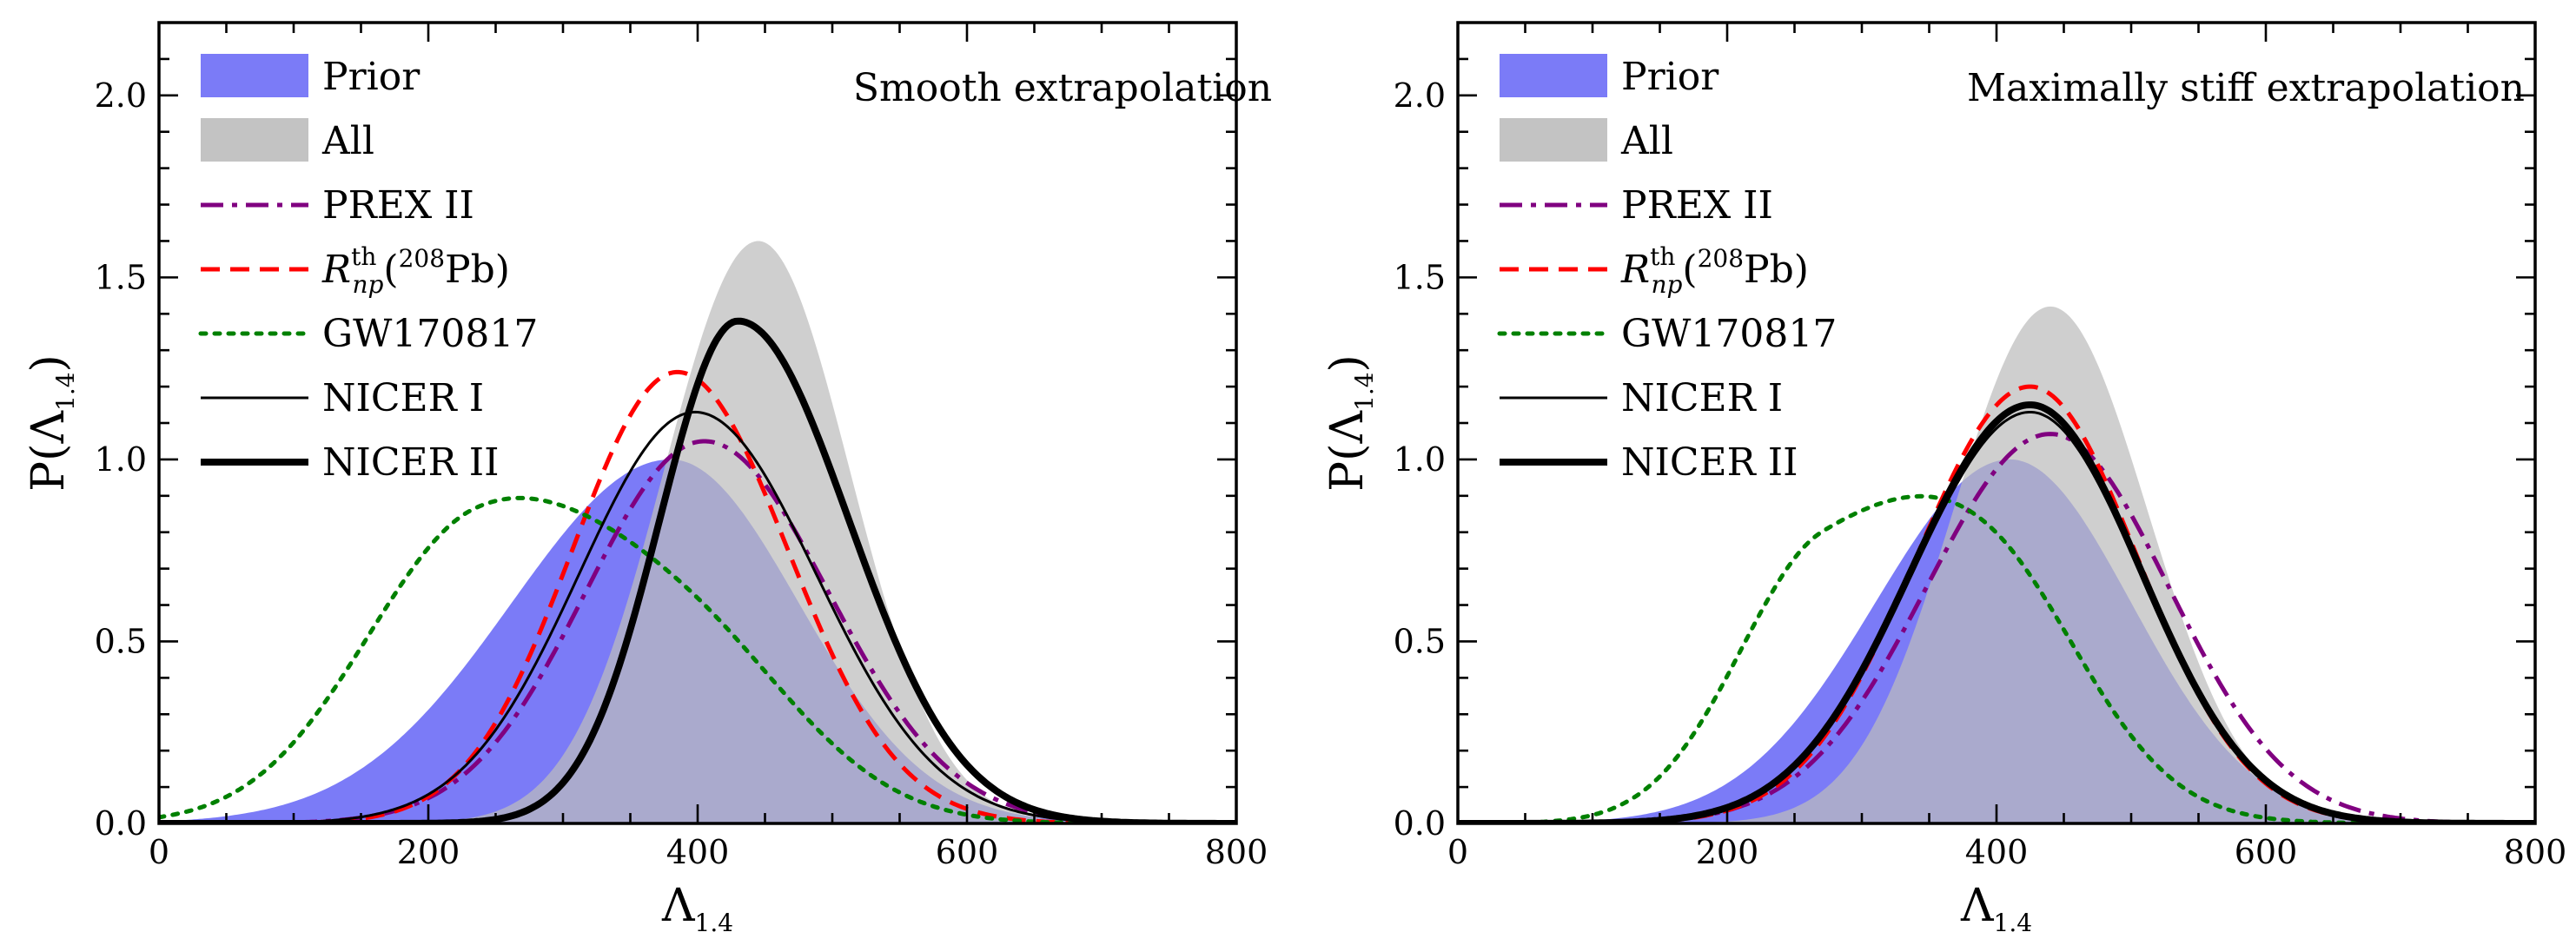 This screenshot has width=2576, height=952. Describe the element at coordinates (2246, 88) in the screenshot. I see `panel-annotation: Maximally stiff extrapolation` at that location.